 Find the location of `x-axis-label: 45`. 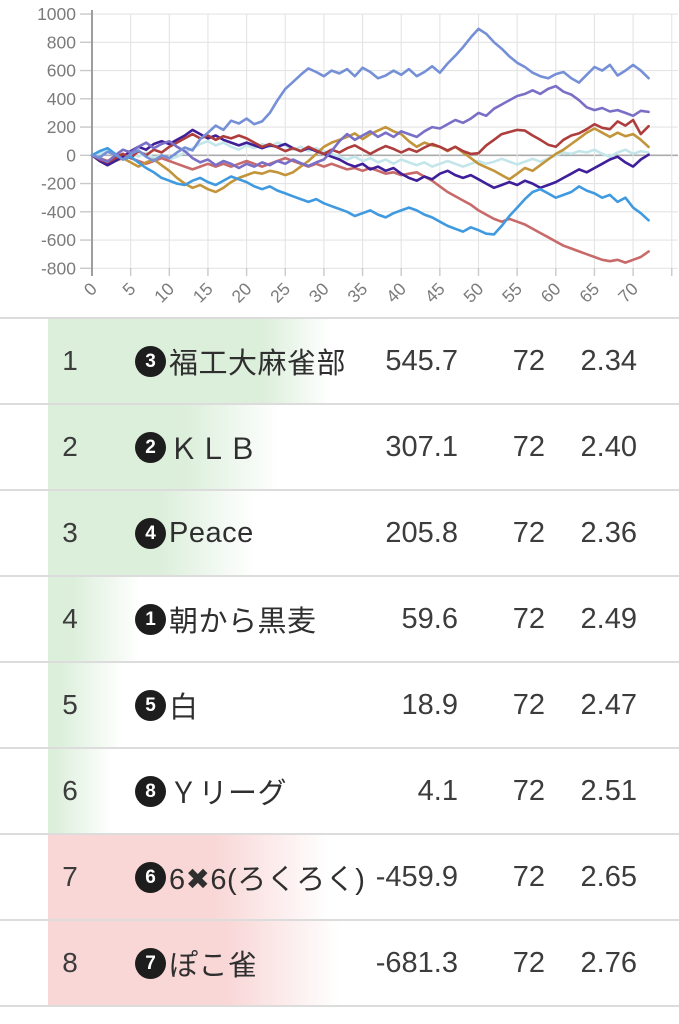

x-axis-label: 45 is located at coordinates (435, 293).